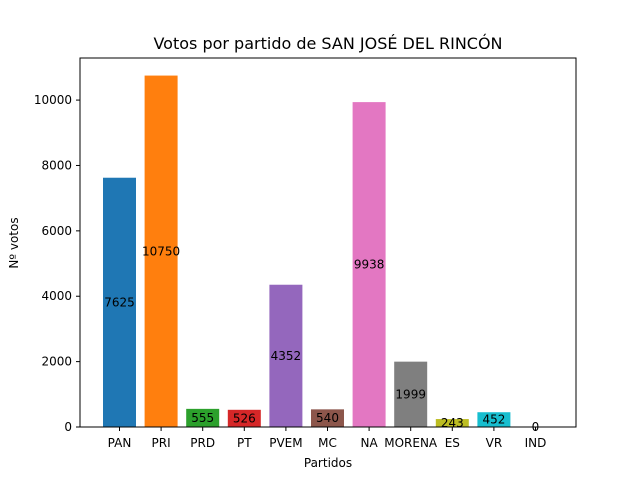 Image resolution: width=640 pixels, height=480 pixels. I want to click on data-label-prd: 555, so click(202, 418).